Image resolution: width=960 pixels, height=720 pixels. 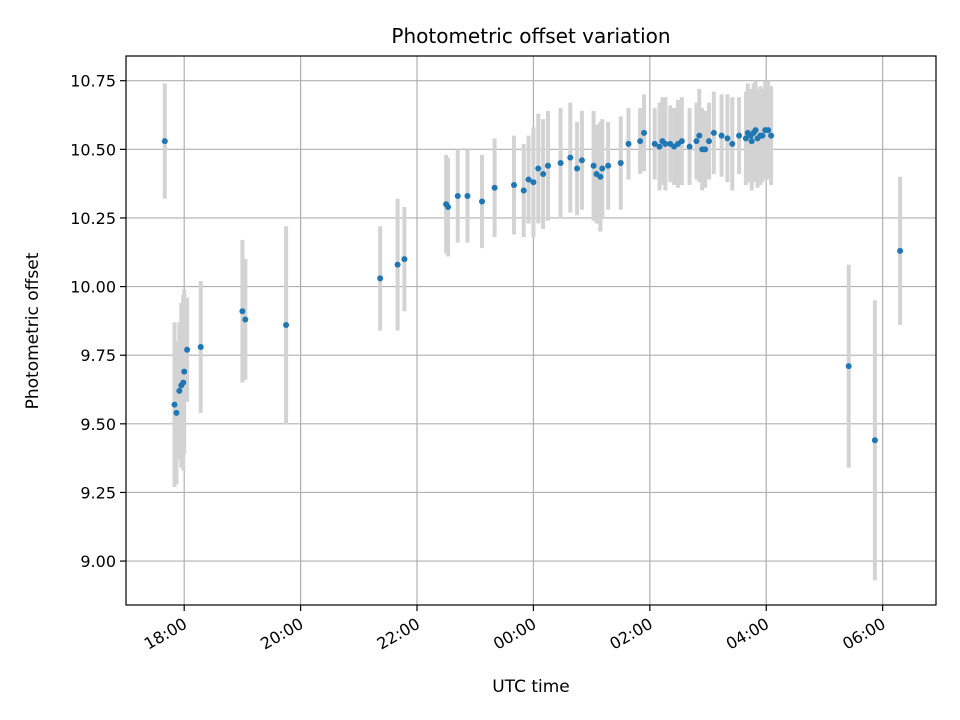 I want to click on y-tick-label: 9.75, so click(x=98, y=355).